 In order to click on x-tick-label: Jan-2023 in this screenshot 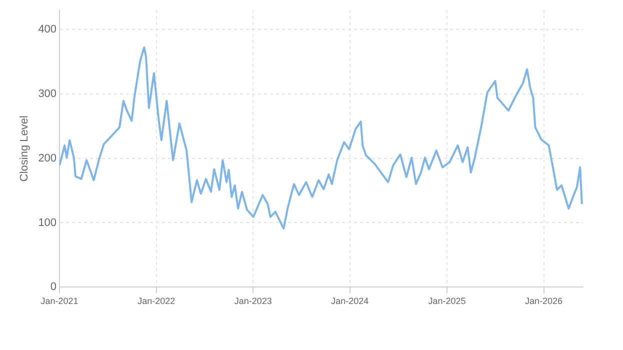, I will do `click(253, 301)`.